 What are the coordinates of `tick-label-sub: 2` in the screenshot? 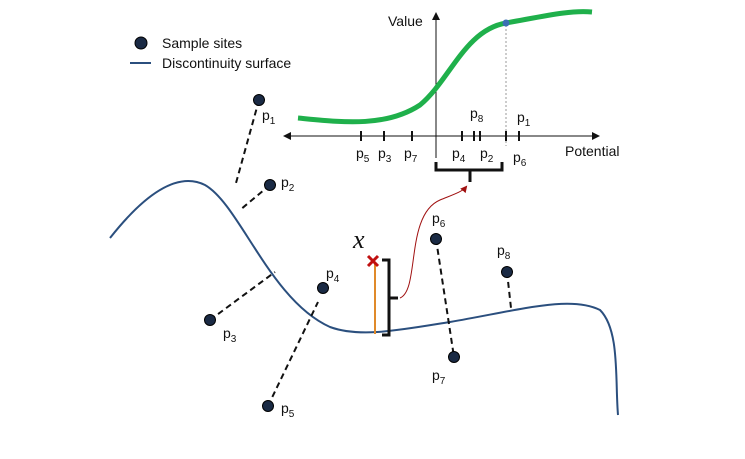 It's located at (491, 159).